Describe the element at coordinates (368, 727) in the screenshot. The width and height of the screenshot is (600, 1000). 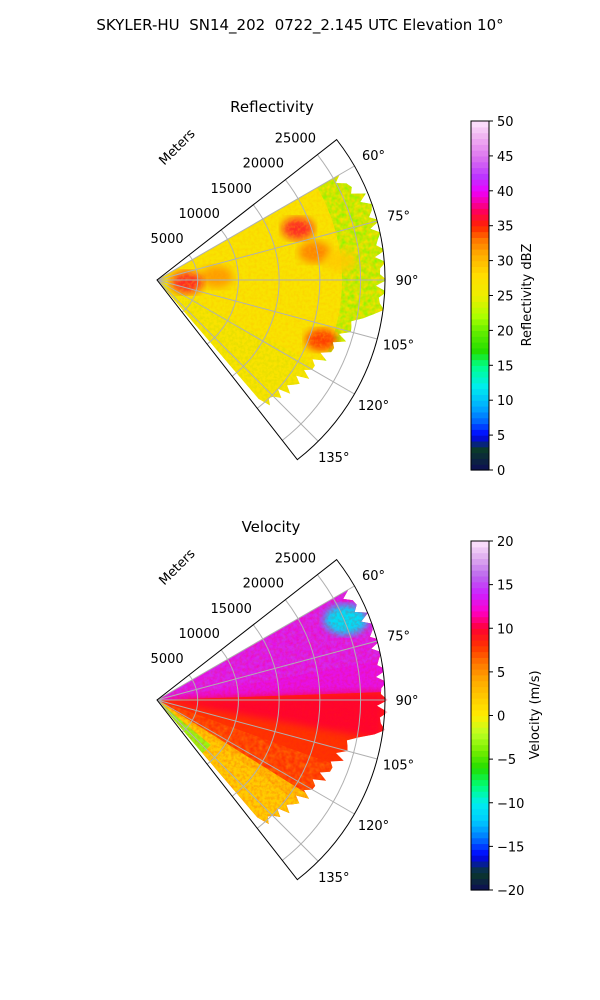
I see `velocity-angle-ticks: 60° 75° 90° 105° 120° 135°` at that location.